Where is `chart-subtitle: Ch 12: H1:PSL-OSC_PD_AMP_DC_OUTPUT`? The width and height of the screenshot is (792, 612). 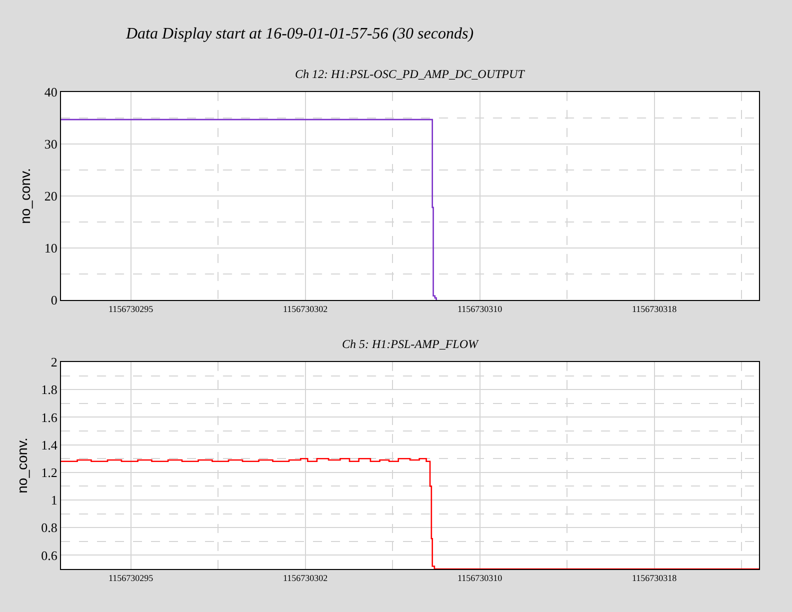 chart-subtitle: Ch 12: H1:PSL-OSC_PD_AMP_DC_OUTPUT is located at coordinates (410, 74).